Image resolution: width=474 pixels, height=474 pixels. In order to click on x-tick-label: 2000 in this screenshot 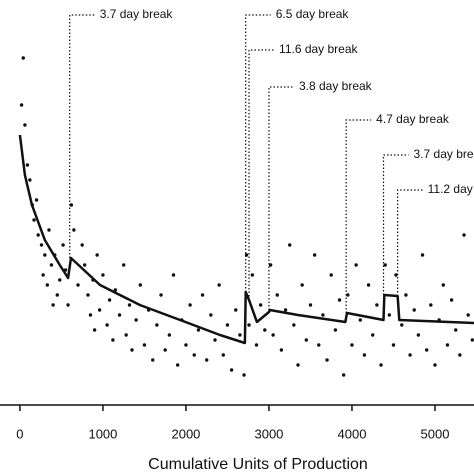, I will do `click(185, 433)`.